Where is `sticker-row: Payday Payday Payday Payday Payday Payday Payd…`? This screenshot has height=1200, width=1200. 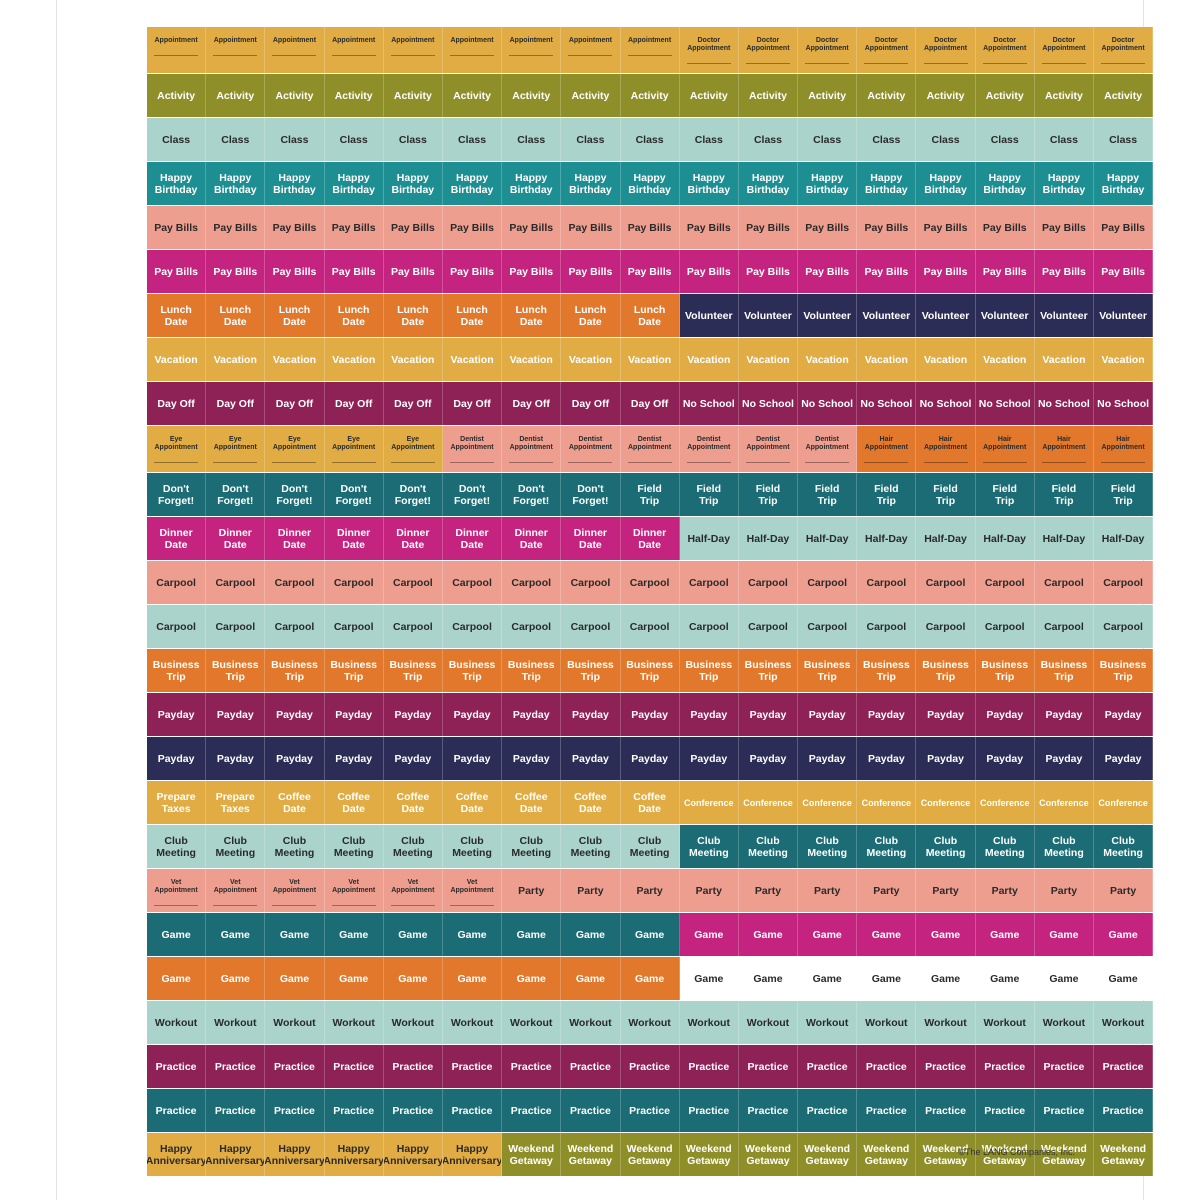
sticker-row: Payday Payday Payday Payday Payday Payday Payd… is located at coordinates (659, 758).